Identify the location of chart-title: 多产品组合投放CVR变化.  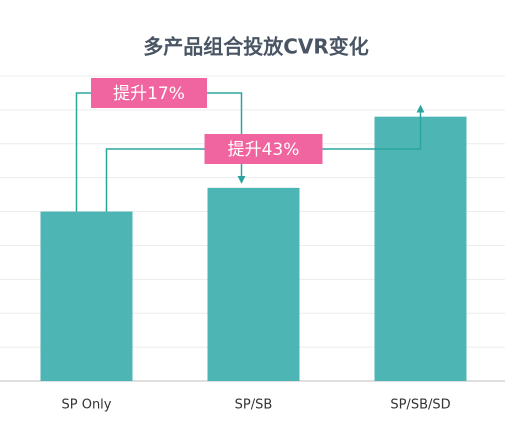
(256, 47).